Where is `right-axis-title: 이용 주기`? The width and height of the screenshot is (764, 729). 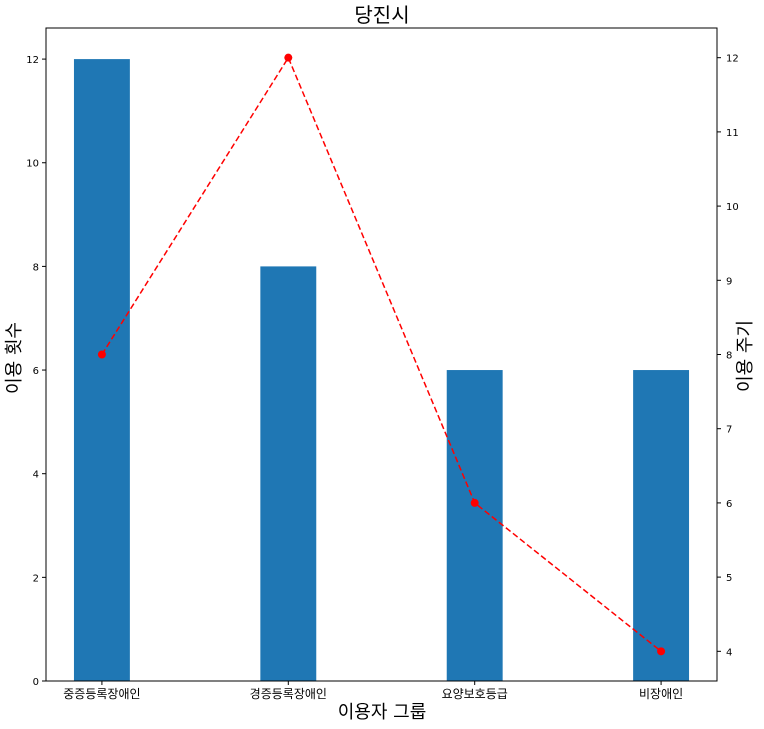 right-axis-title: 이용 주기 is located at coordinates (745, 356).